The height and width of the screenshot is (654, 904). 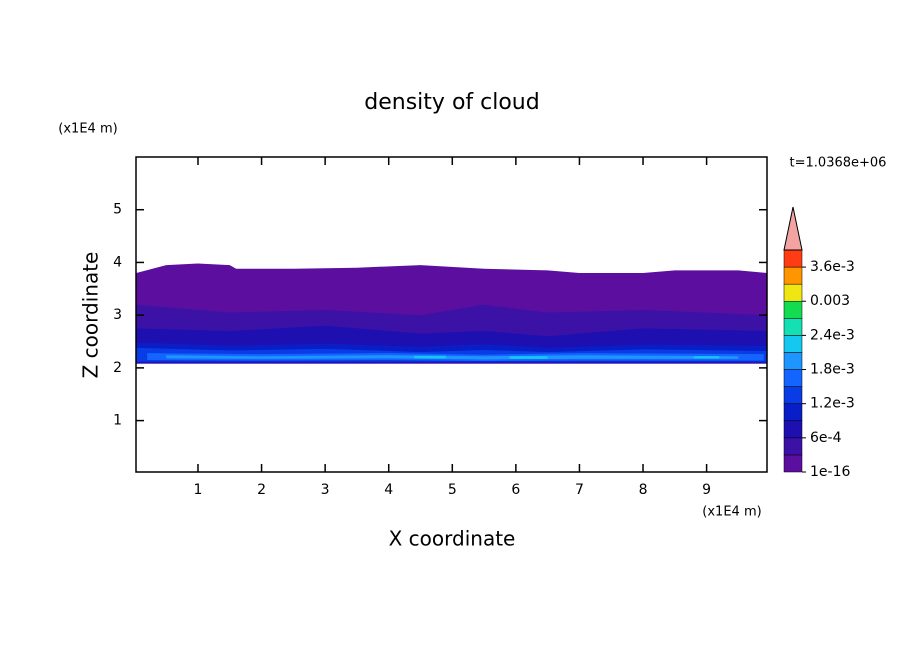 What do you see at coordinates (731, 512) in the screenshot?
I see `x-unit: (x1E4 m)` at bounding box center [731, 512].